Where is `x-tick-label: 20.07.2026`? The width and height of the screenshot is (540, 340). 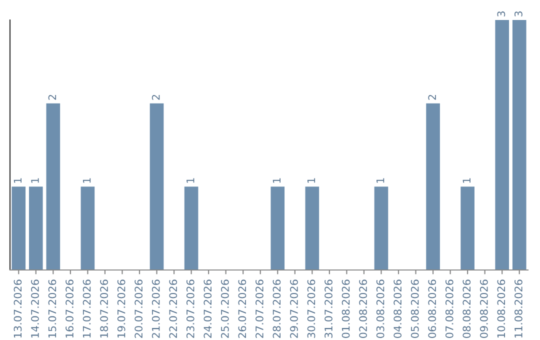
x-tick-label: 20.07.2026 is located at coordinates (138, 309).